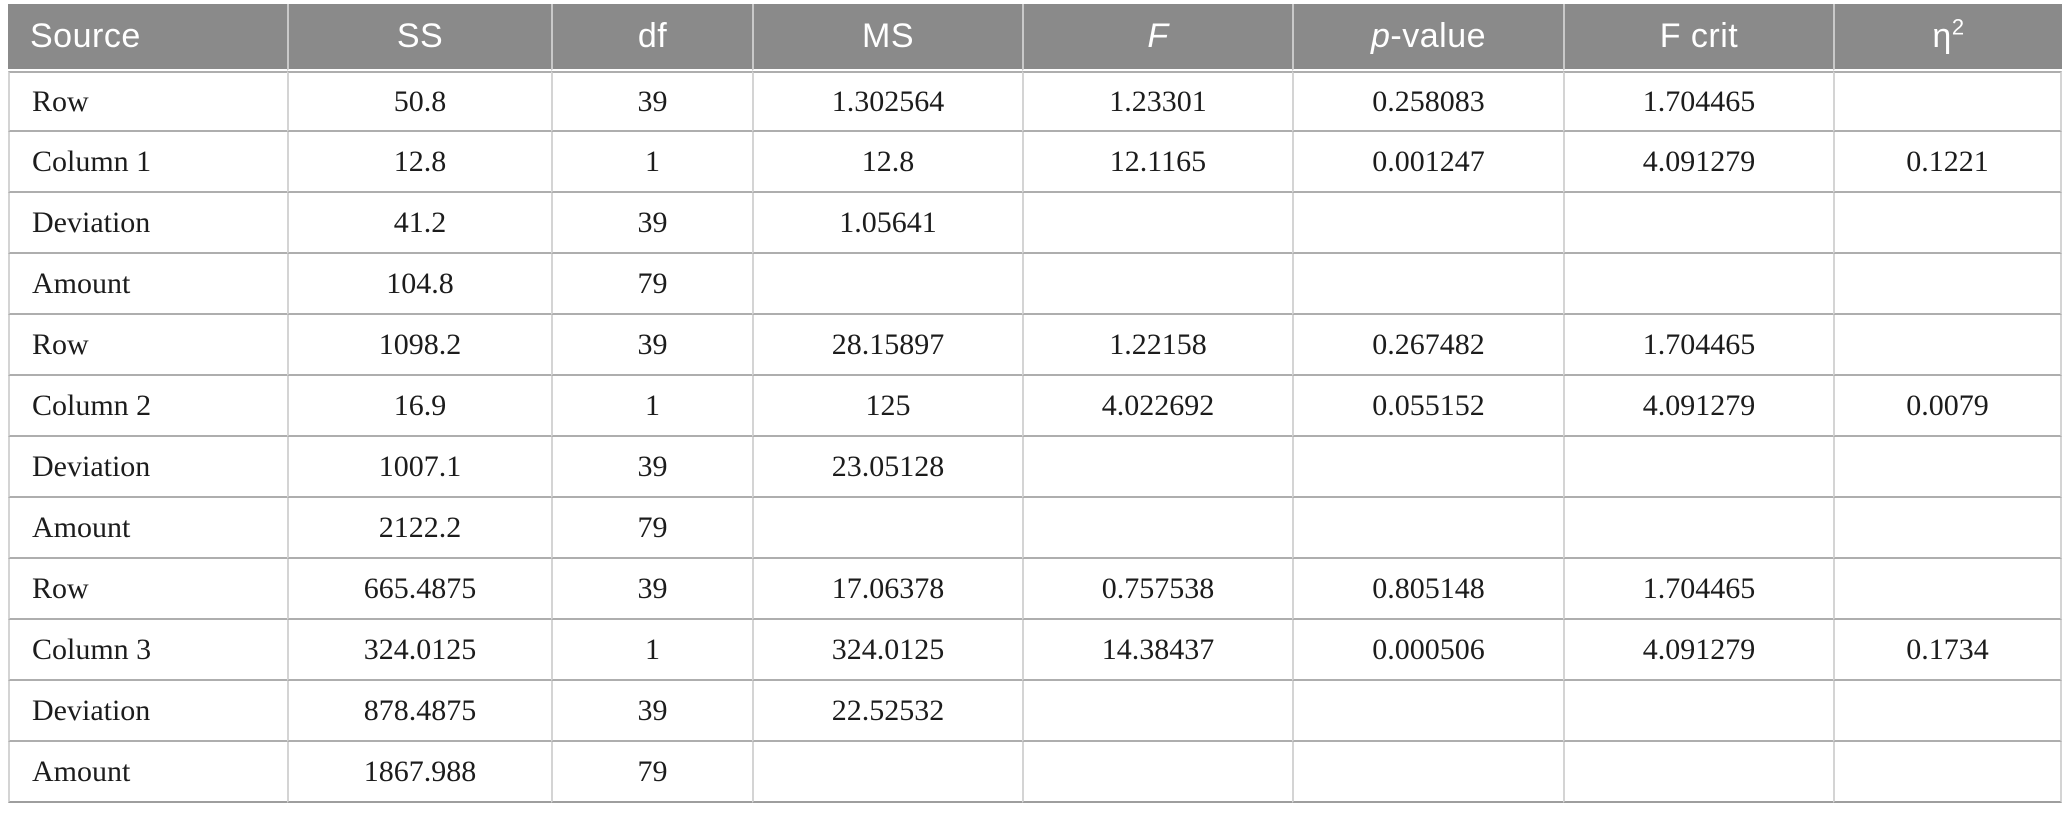 The width and height of the screenshot is (2068, 828). What do you see at coordinates (1427, 101) in the screenshot?
I see `cell-p: 0.258083` at bounding box center [1427, 101].